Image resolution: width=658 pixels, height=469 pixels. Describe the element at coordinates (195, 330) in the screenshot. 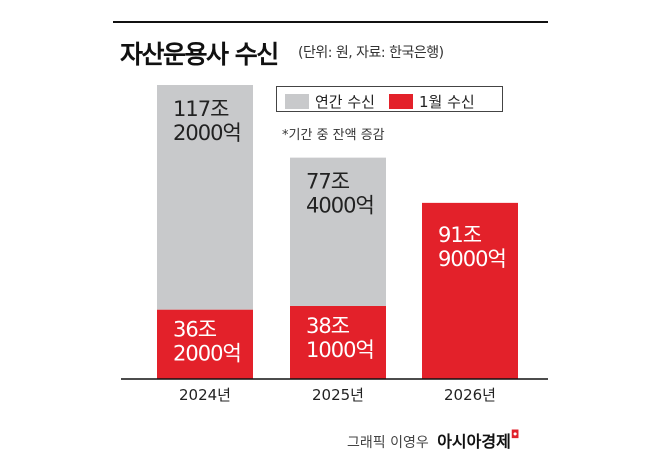

I see `data-label-january-2024년-line: 36조` at that location.